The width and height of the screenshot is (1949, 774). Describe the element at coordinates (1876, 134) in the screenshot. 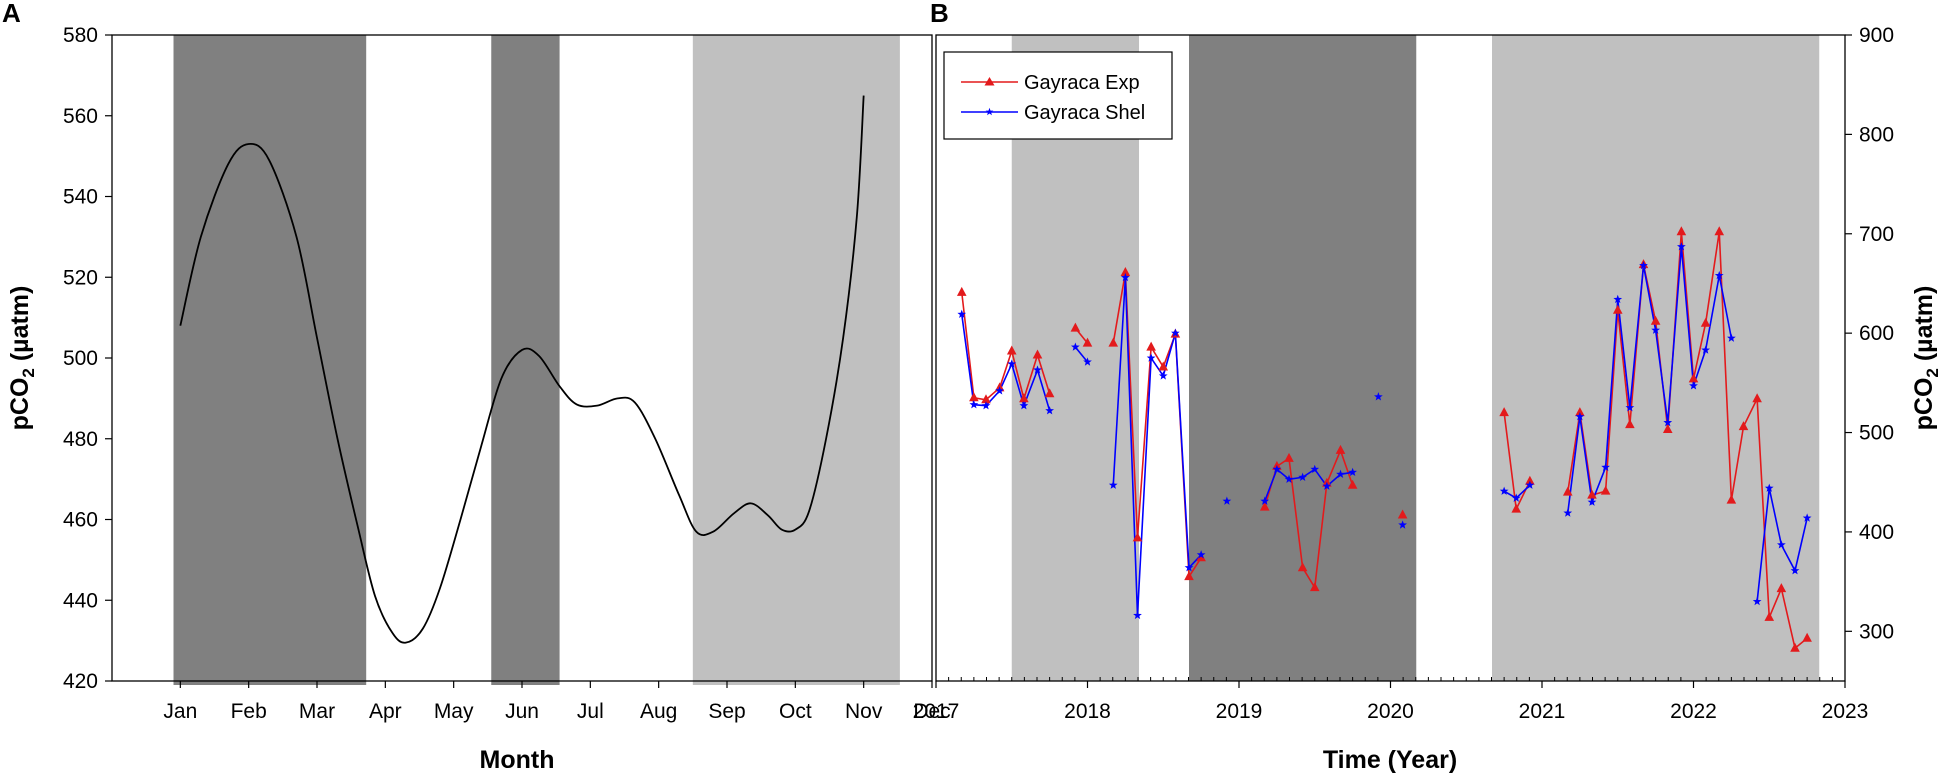

I see `panel-b-y-tick-label: 800` at that location.